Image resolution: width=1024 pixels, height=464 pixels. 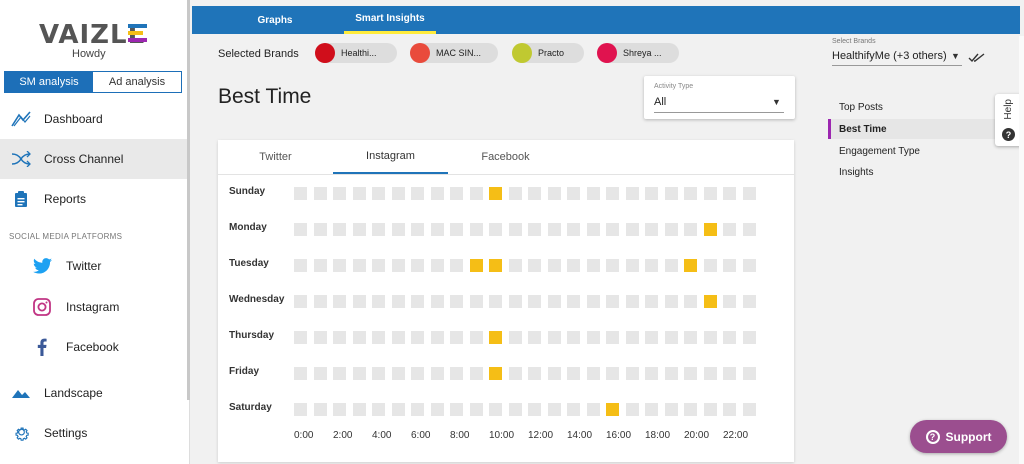 I want to click on tab-graphs: Graphs, so click(x=275, y=20).